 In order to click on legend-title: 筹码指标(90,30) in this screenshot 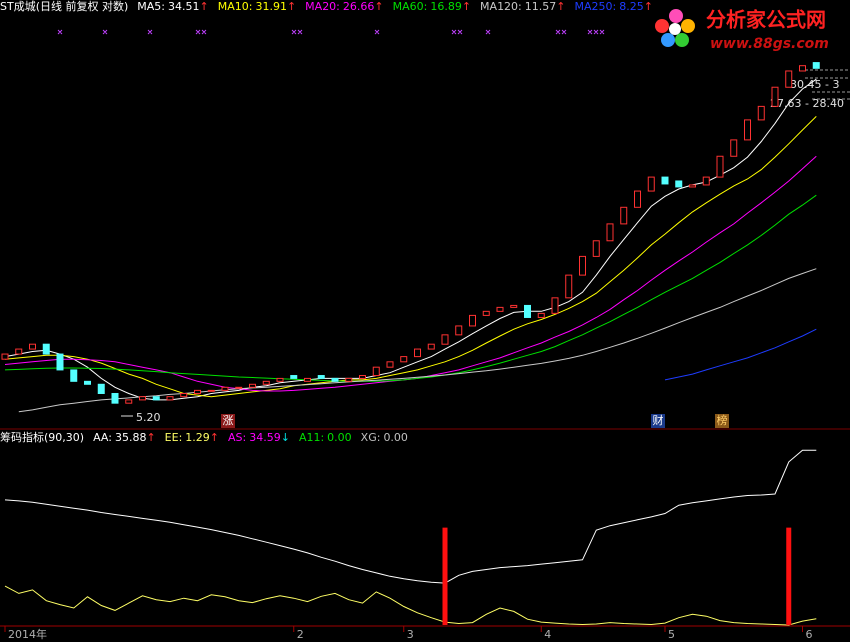, I will do `click(42, 437)`.